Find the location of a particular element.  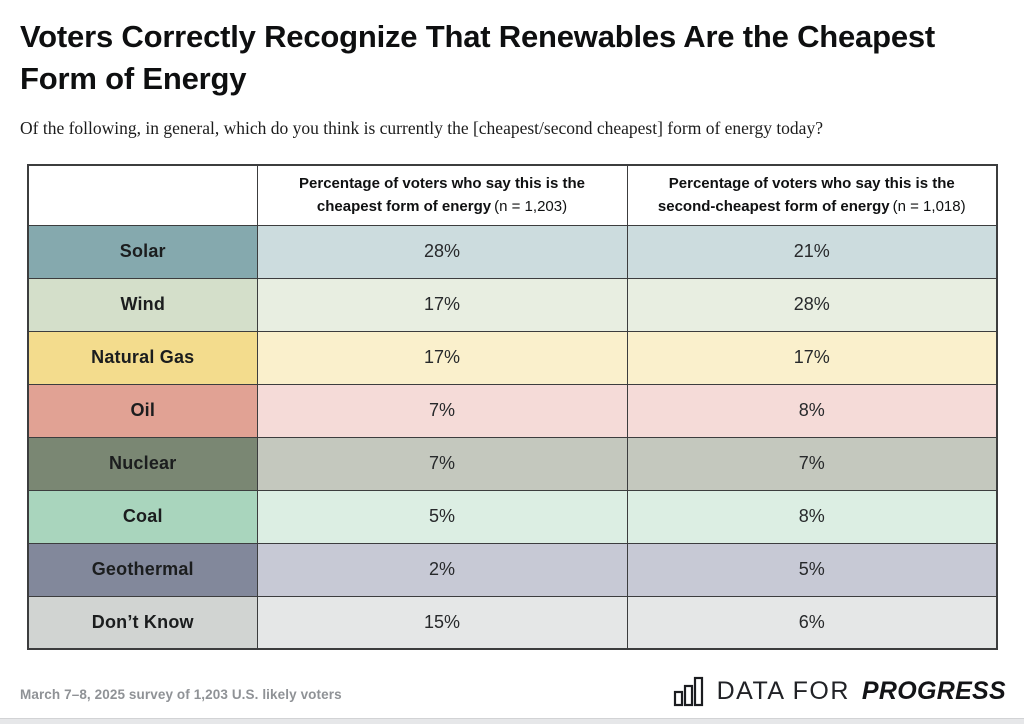

table-row-oil: Oil 7% 8% is located at coordinates (512, 410).